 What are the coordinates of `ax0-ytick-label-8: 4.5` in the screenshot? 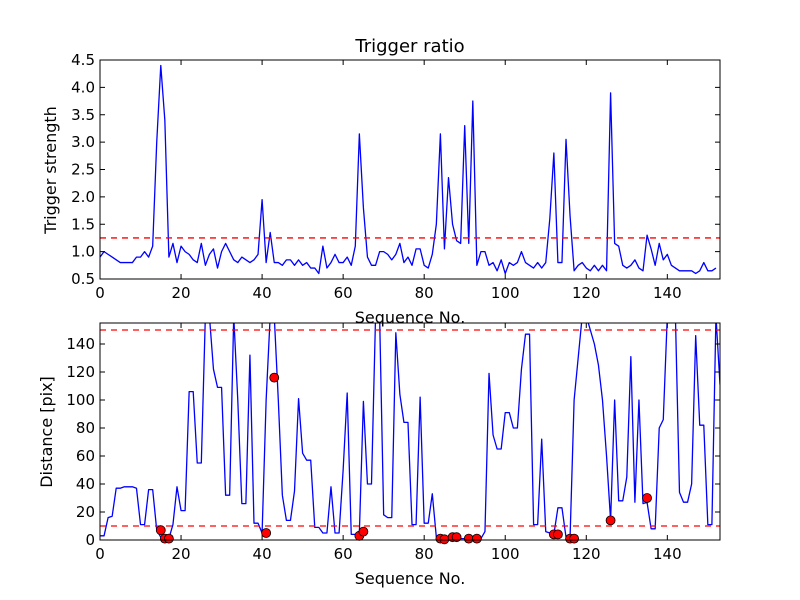 It's located at (83, 60).